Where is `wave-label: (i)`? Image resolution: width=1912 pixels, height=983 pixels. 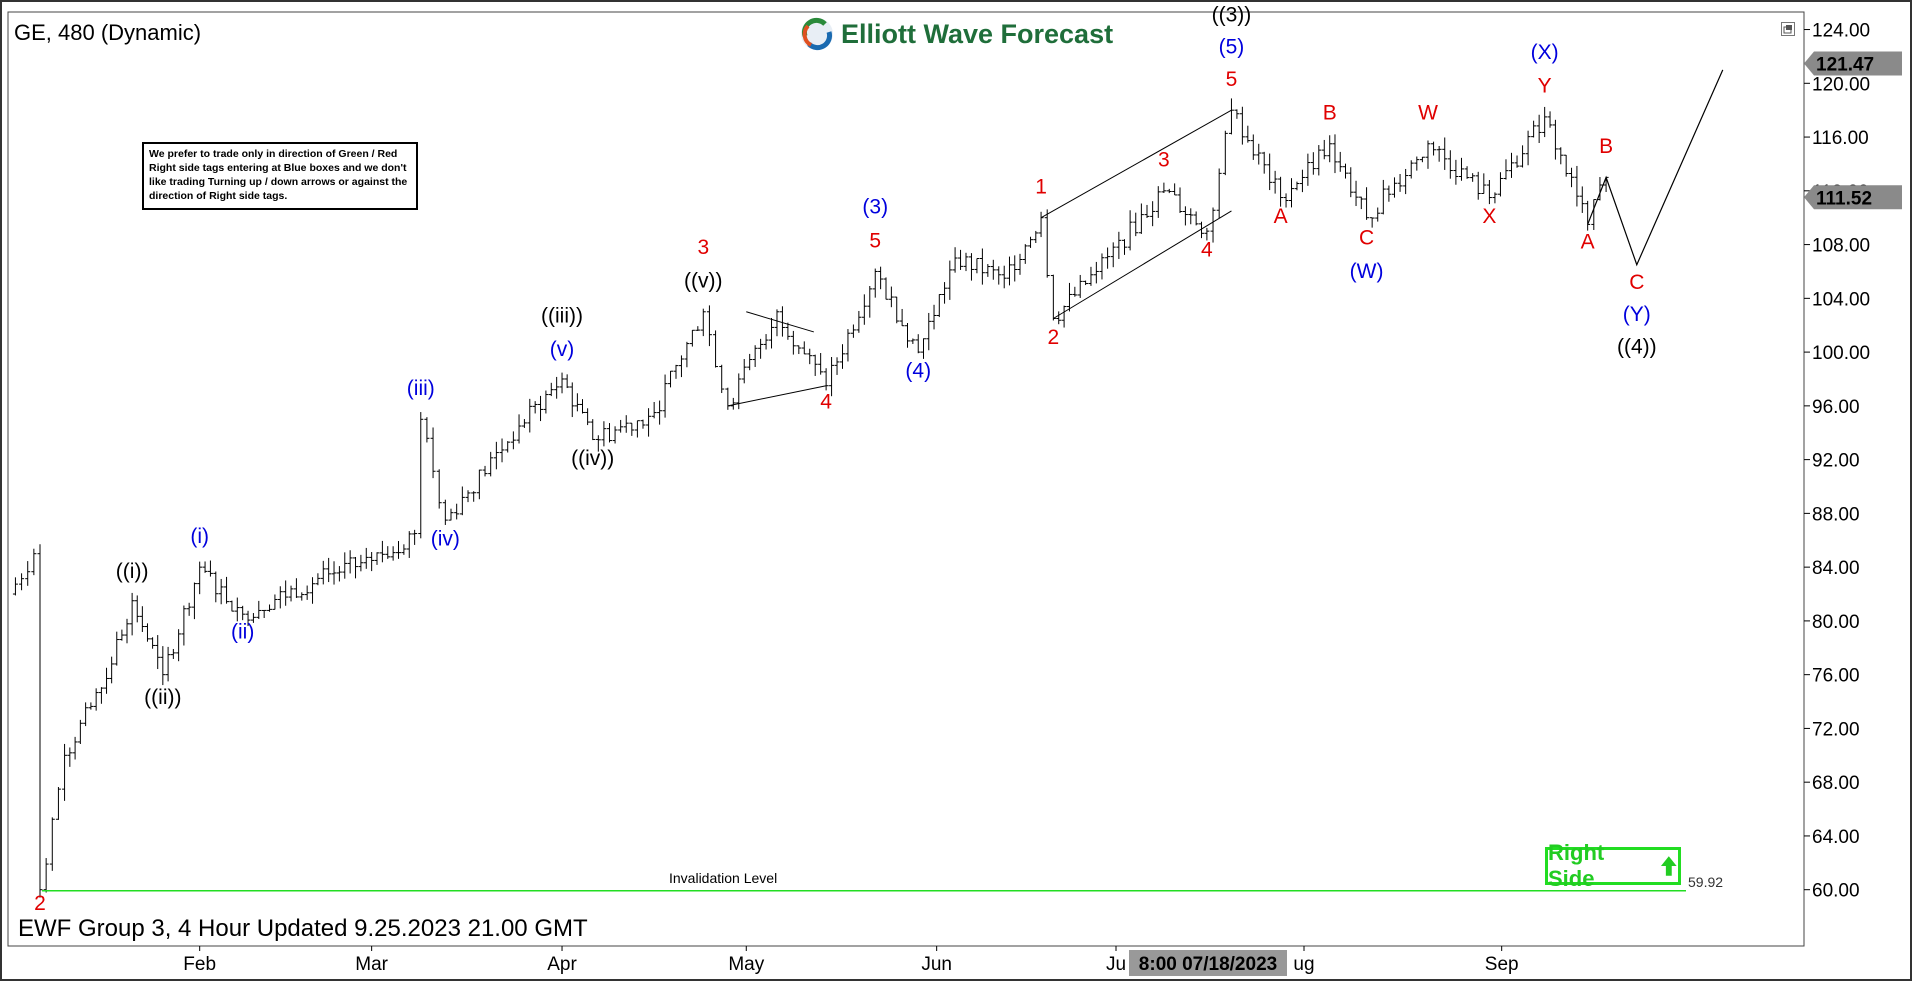 wave-label: (i) is located at coordinates (199, 536).